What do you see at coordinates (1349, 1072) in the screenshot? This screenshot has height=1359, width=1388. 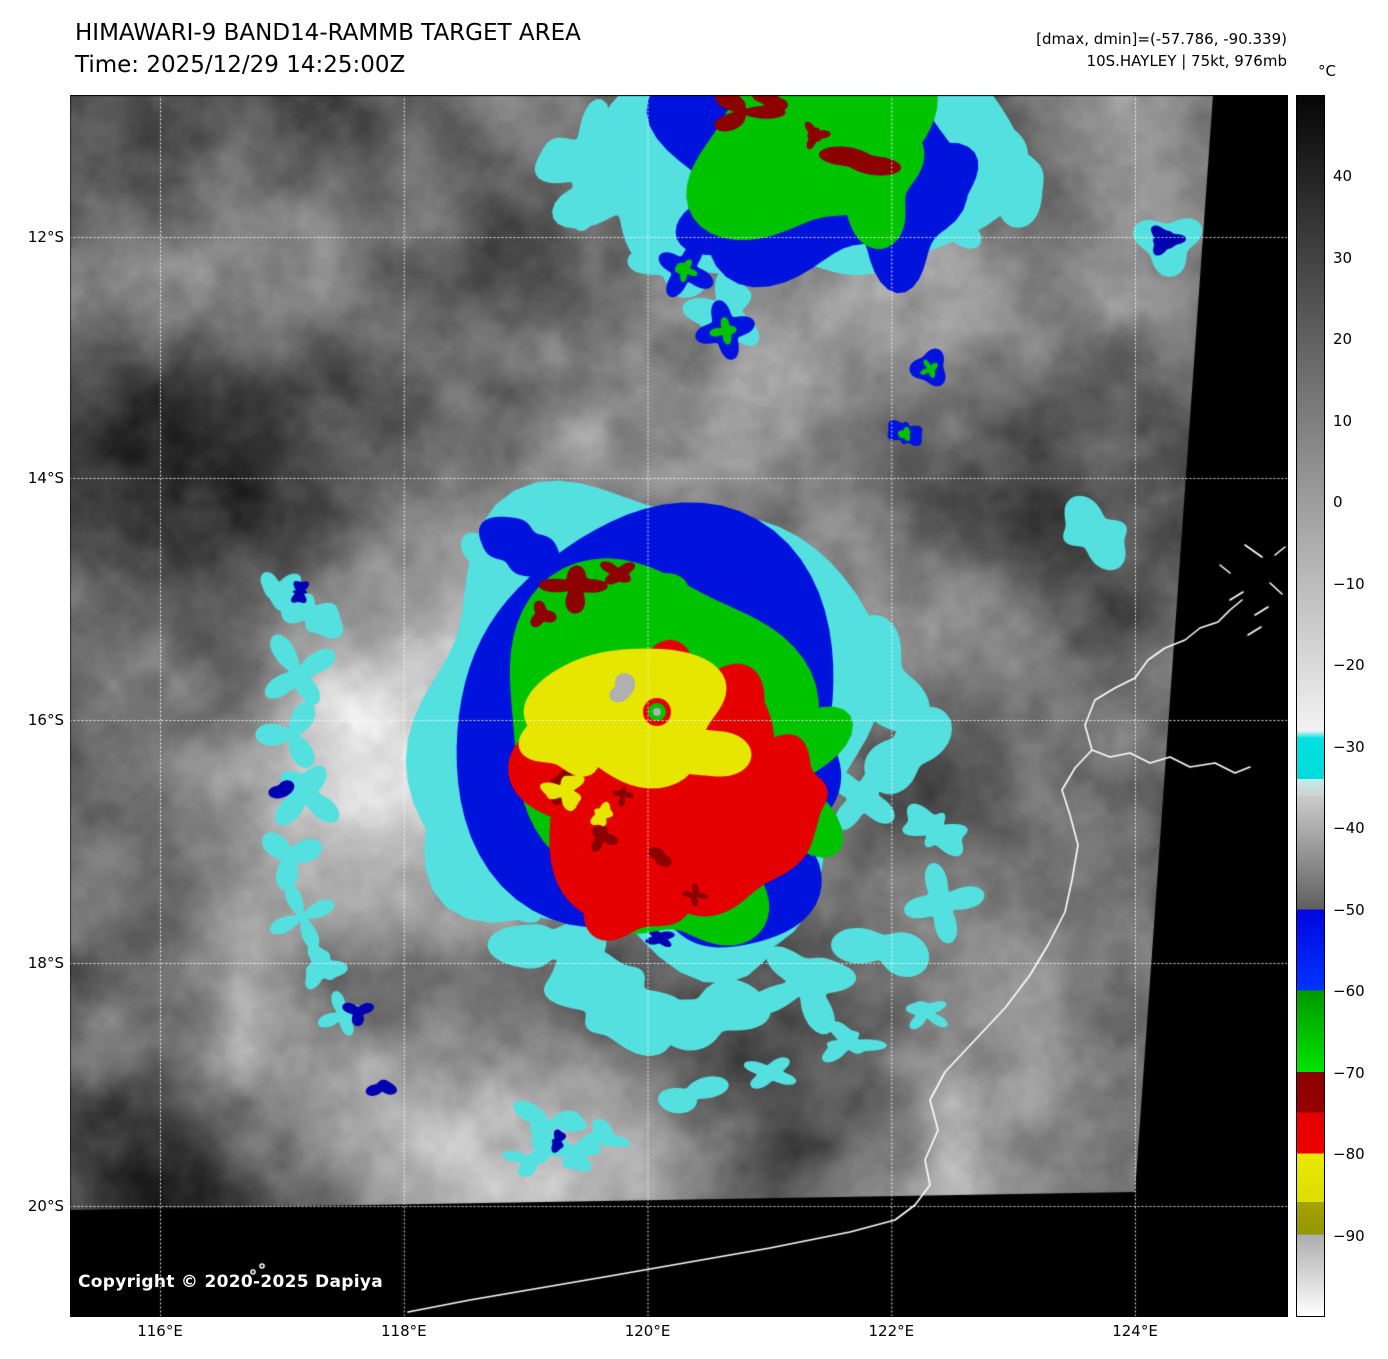 I see `colorbar-tick-label: −70` at bounding box center [1349, 1072].